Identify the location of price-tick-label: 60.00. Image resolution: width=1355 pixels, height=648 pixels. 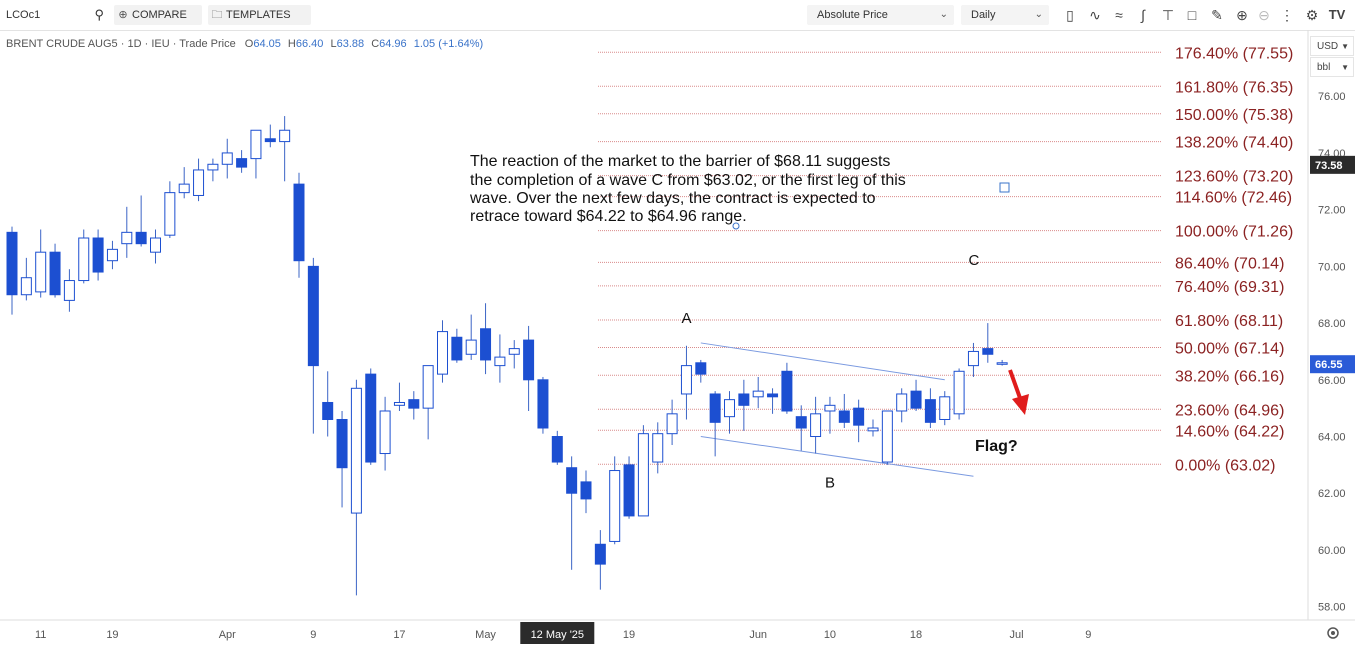
(1332, 551).